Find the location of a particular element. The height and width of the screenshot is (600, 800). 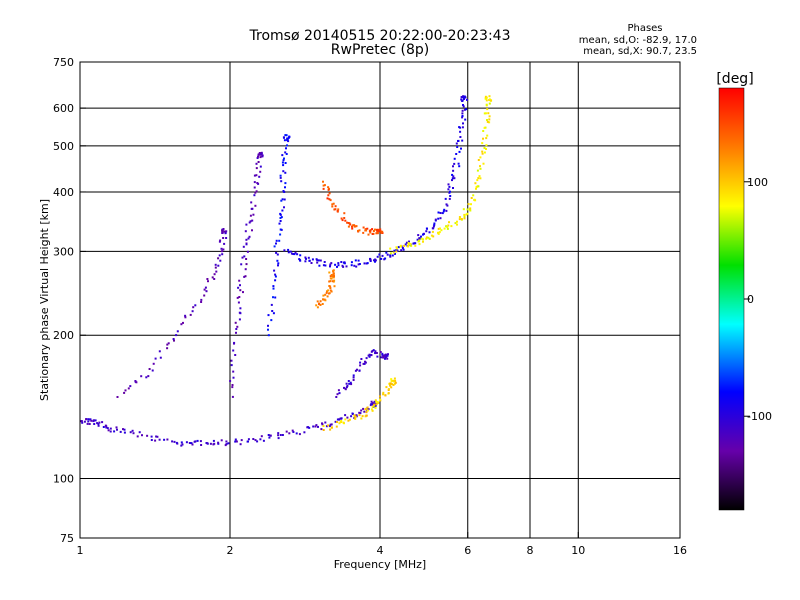

y-tick-label: 500 is located at coordinates (63, 146).